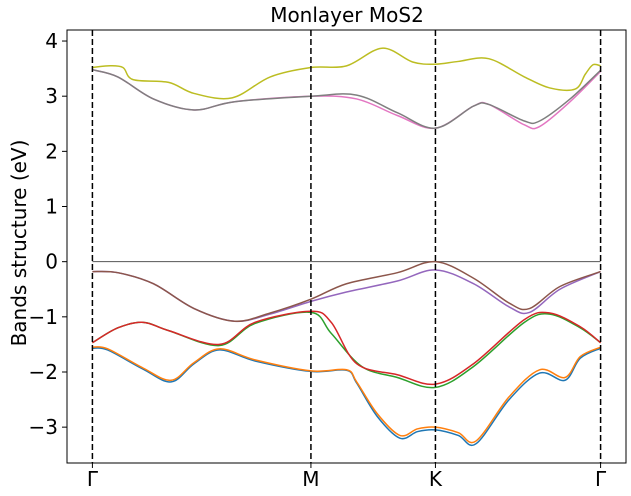 This screenshot has width=631, height=496. What do you see at coordinates (51, 262) in the screenshot?
I see `y-tick-label: 0` at bounding box center [51, 262].